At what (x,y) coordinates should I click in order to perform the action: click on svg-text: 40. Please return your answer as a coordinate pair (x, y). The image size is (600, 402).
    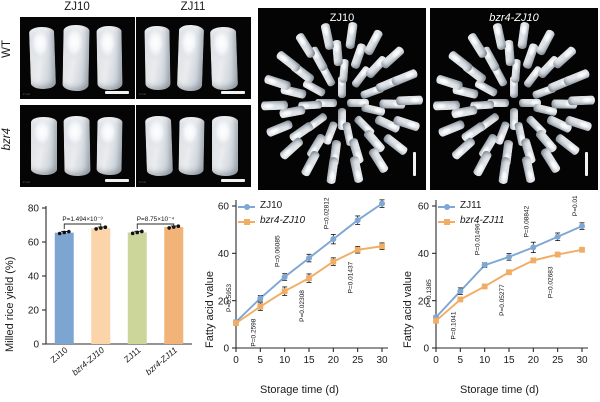
    Looking at the image, I should click on (224, 254).